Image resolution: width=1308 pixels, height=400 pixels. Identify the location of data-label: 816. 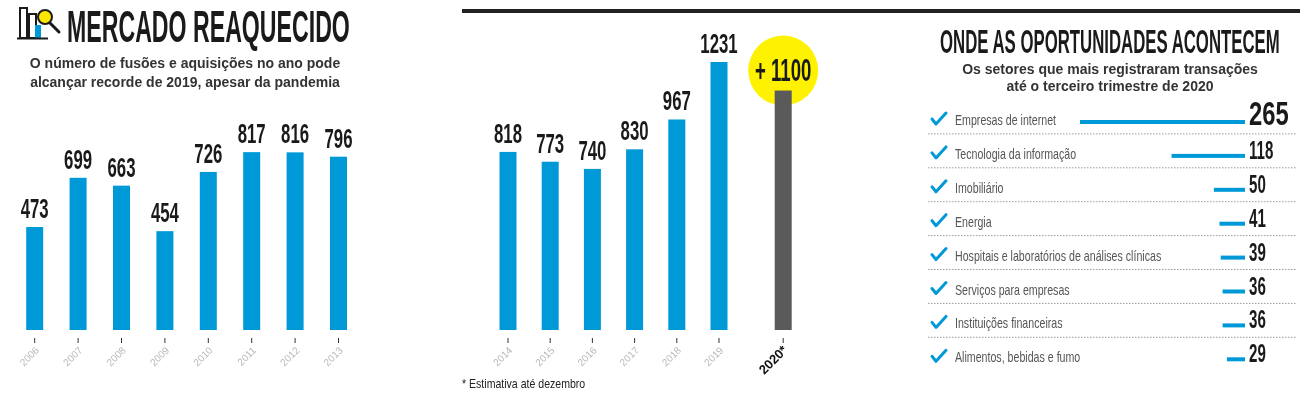
(295, 133).